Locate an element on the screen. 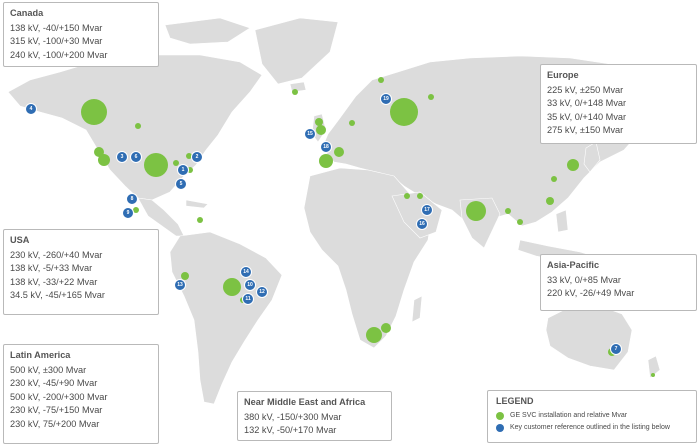 This screenshot has width=700, height=447. reference-number: 1 is located at coordinates (183, 170).